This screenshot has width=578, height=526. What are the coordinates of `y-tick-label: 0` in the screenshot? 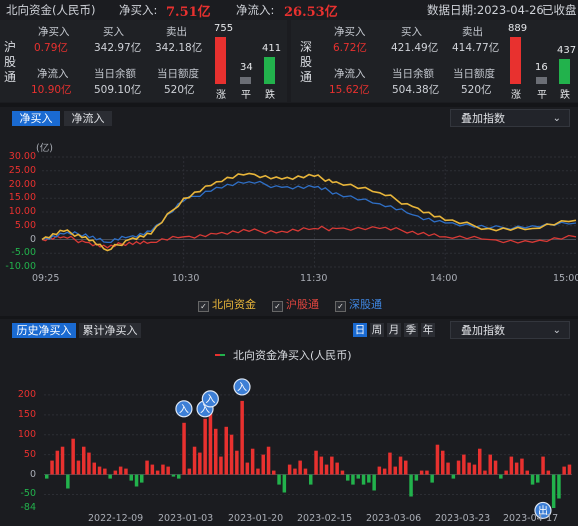 It's located at (32, 474).